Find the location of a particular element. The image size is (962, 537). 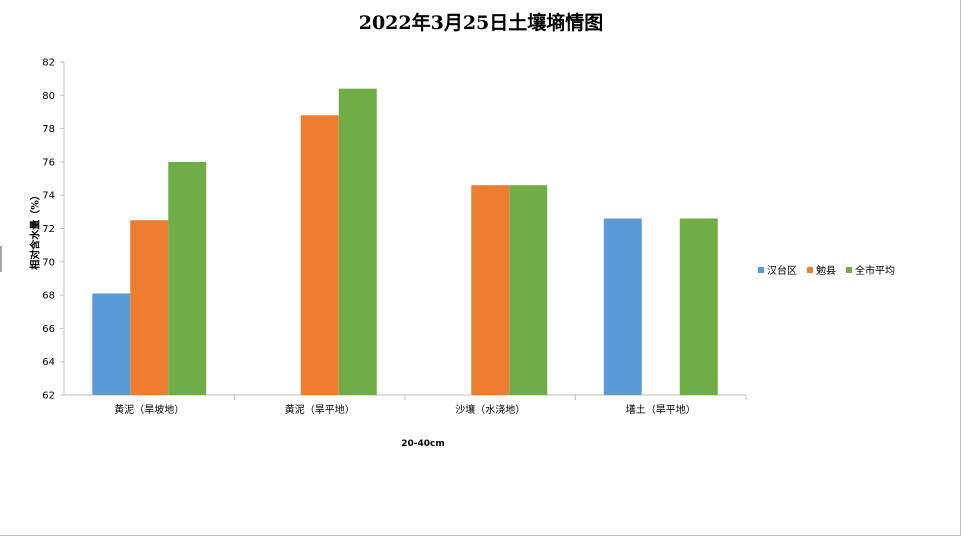

y-tick-label: 74 is located at coordinates (48, 196).